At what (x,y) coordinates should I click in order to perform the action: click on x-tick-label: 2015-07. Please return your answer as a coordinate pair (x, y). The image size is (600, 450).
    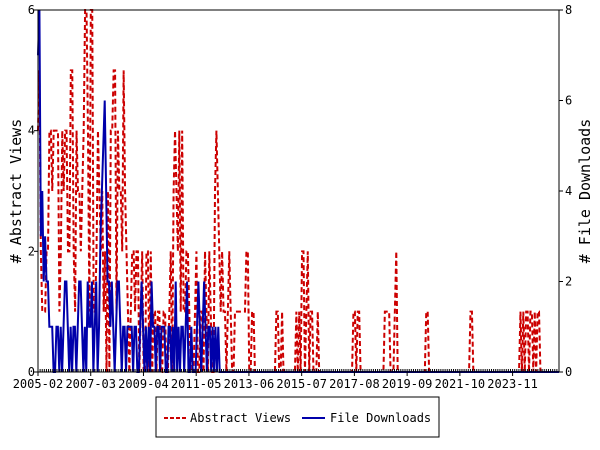
    Looking at the image, I should click on (301, 384).